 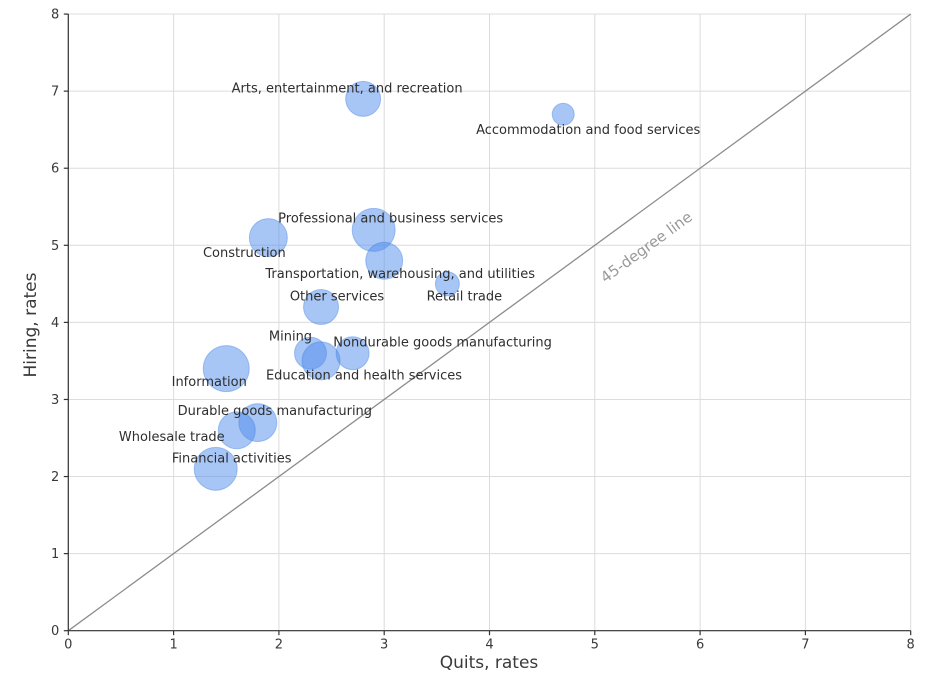 I want to click on bubble-other-services, so click(x=321, y=306).